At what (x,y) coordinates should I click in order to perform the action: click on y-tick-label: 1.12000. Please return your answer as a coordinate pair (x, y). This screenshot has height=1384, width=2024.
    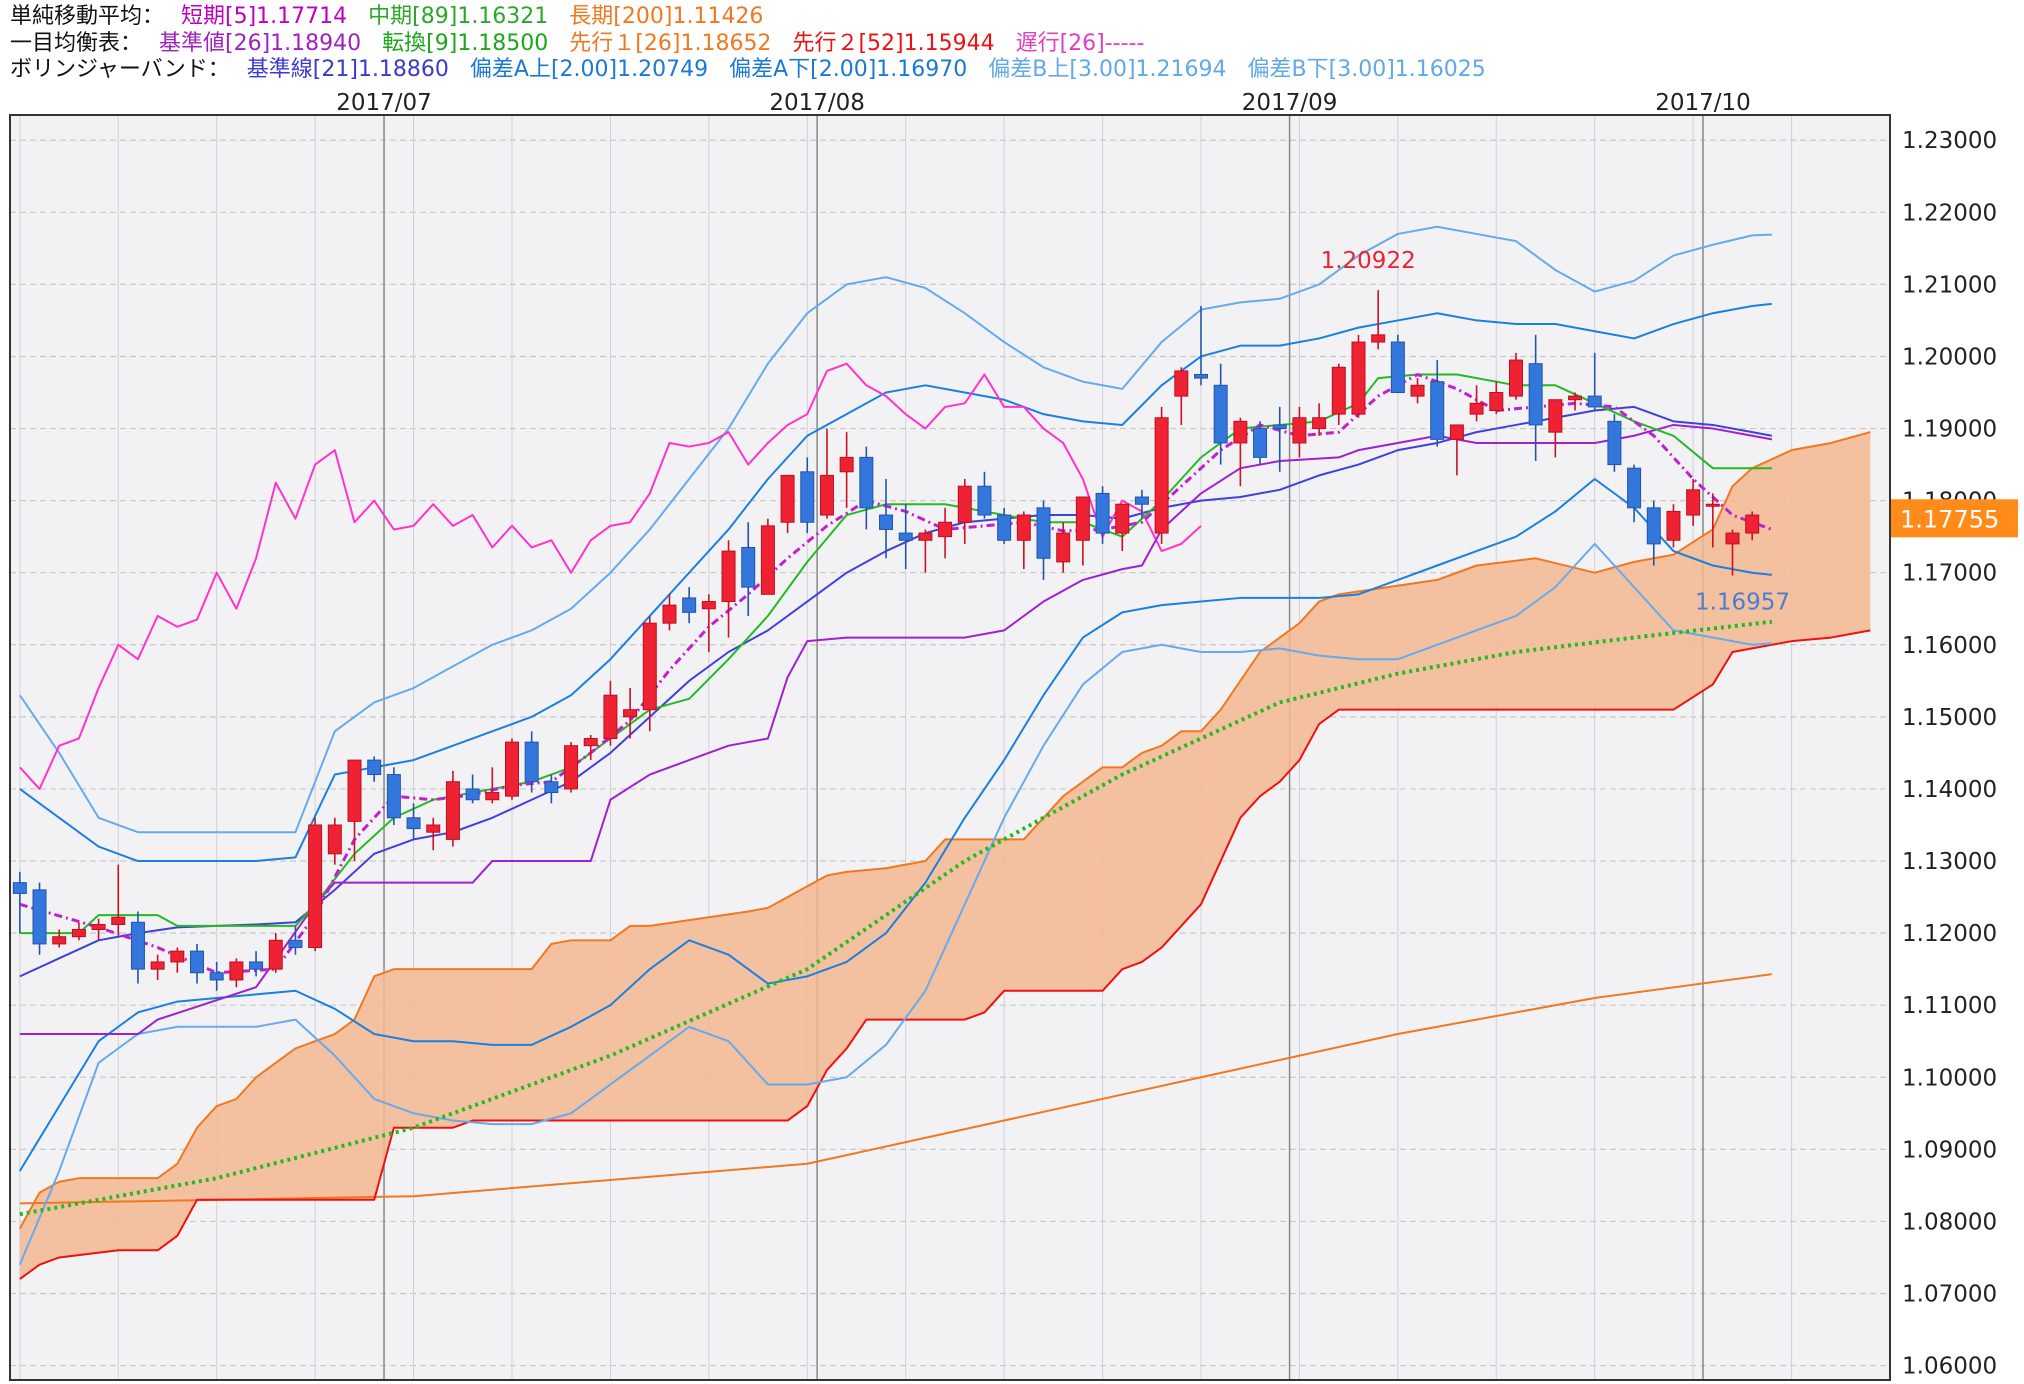
    Looking at the image, I should click on (1949, 934).